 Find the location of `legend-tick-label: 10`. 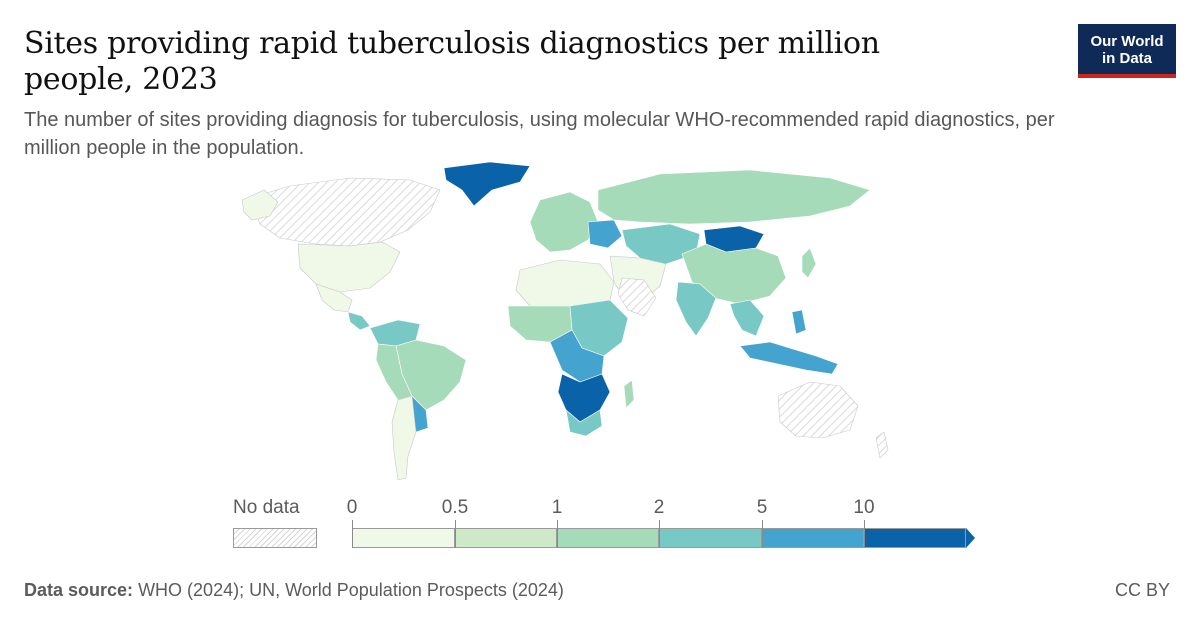

legend-tick-label: 10 is located at coordinates (864, 507).